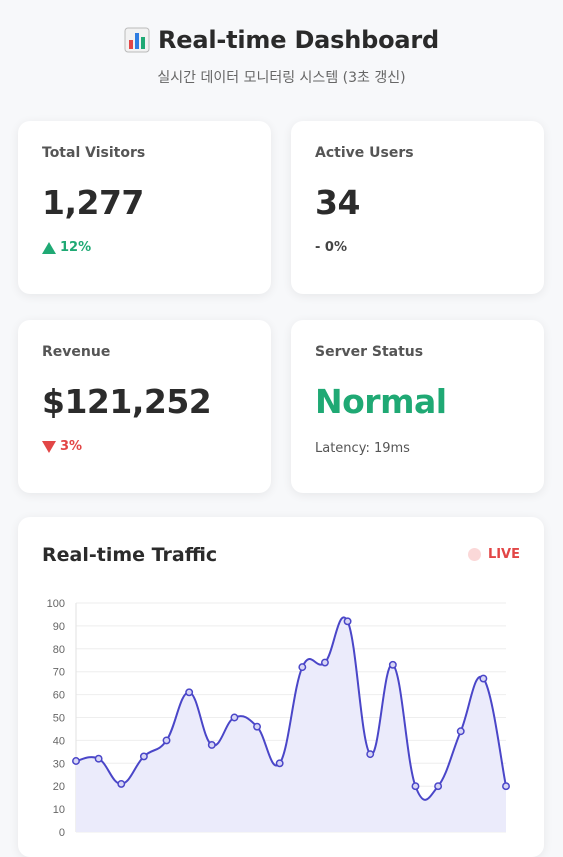 This screenshot has width=563, height=857. Describe the element at coordinates (49, 446) in the screenshot. I see `triangle-down-icon` at that location.